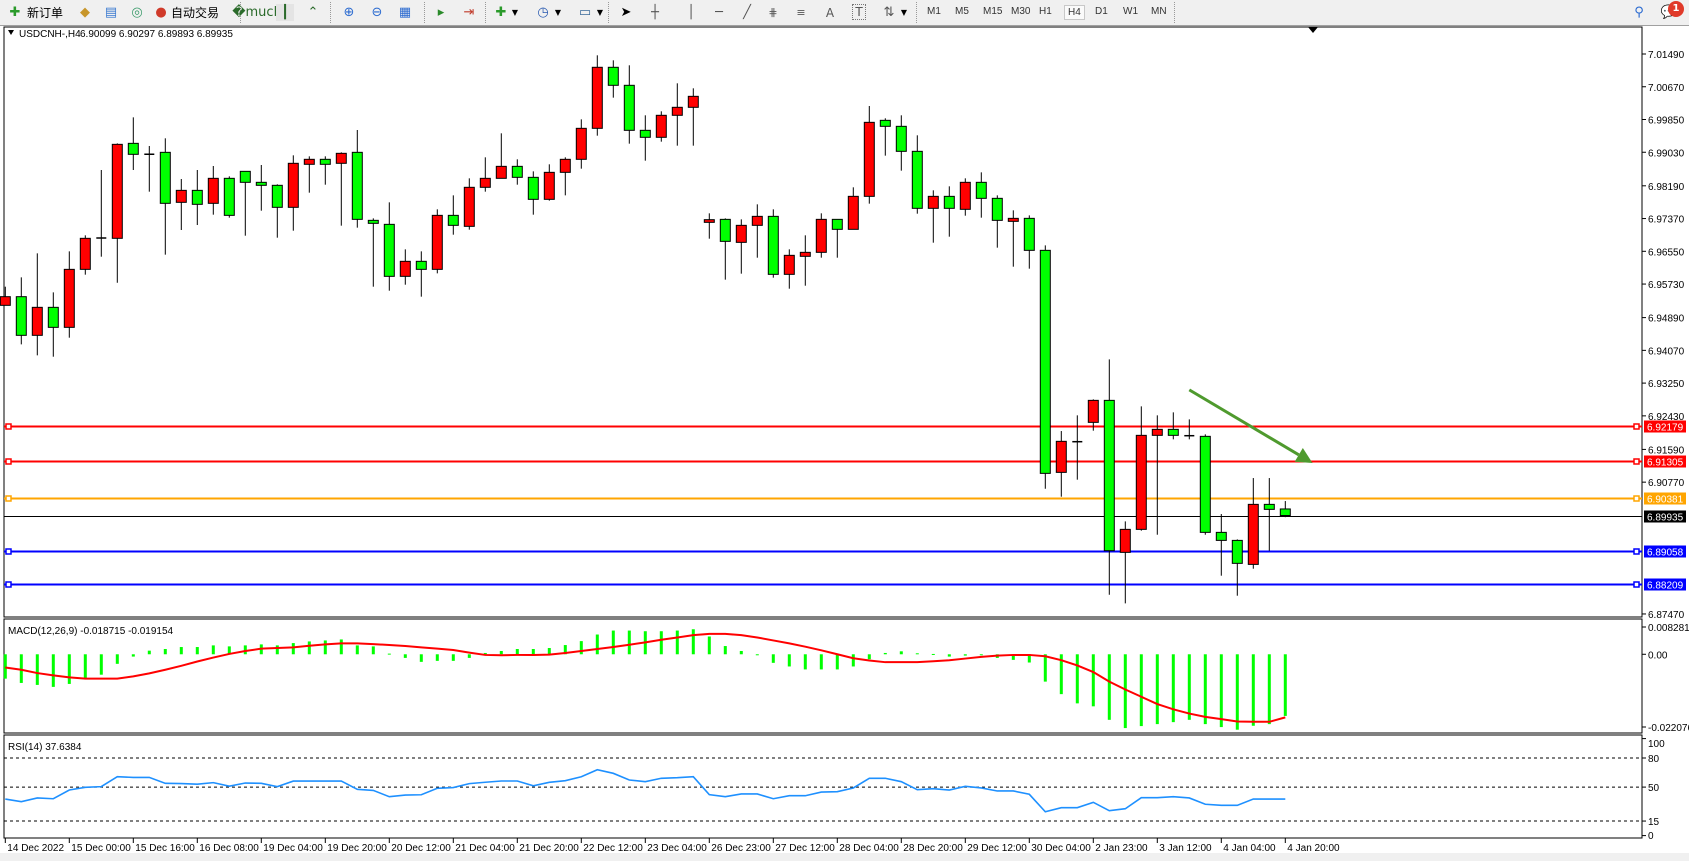  What do you see at coordinates (585, 12) in the screenshot?
I see `templates-icon: ▭` at bounding box center [585, 12].